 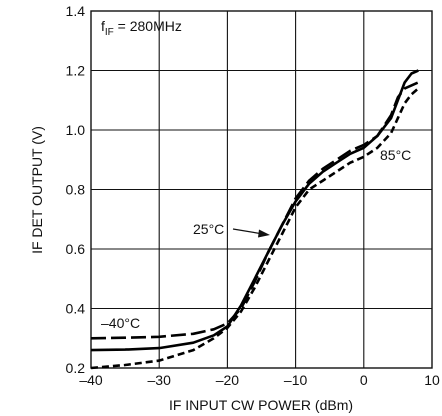 What do you see at coordinates (76, 71) in the screenshot?
I see `y-tick-label: 1.2` at bounding box center [76, 71].